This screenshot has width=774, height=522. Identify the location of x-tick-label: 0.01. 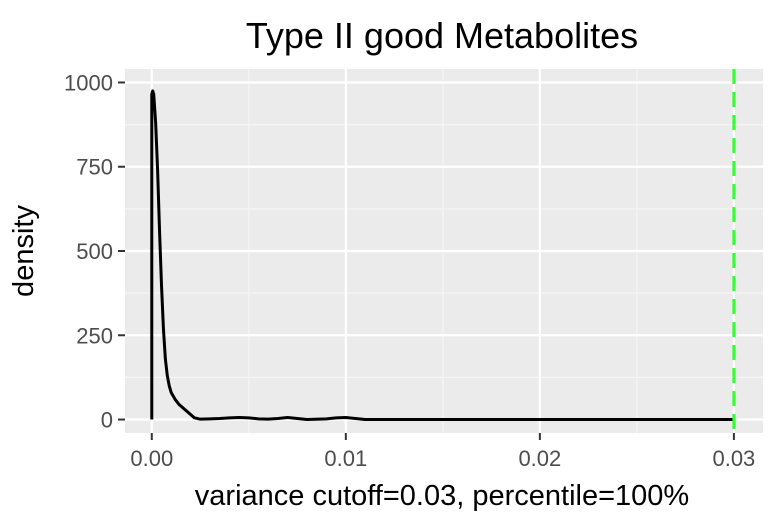
(345, 458).